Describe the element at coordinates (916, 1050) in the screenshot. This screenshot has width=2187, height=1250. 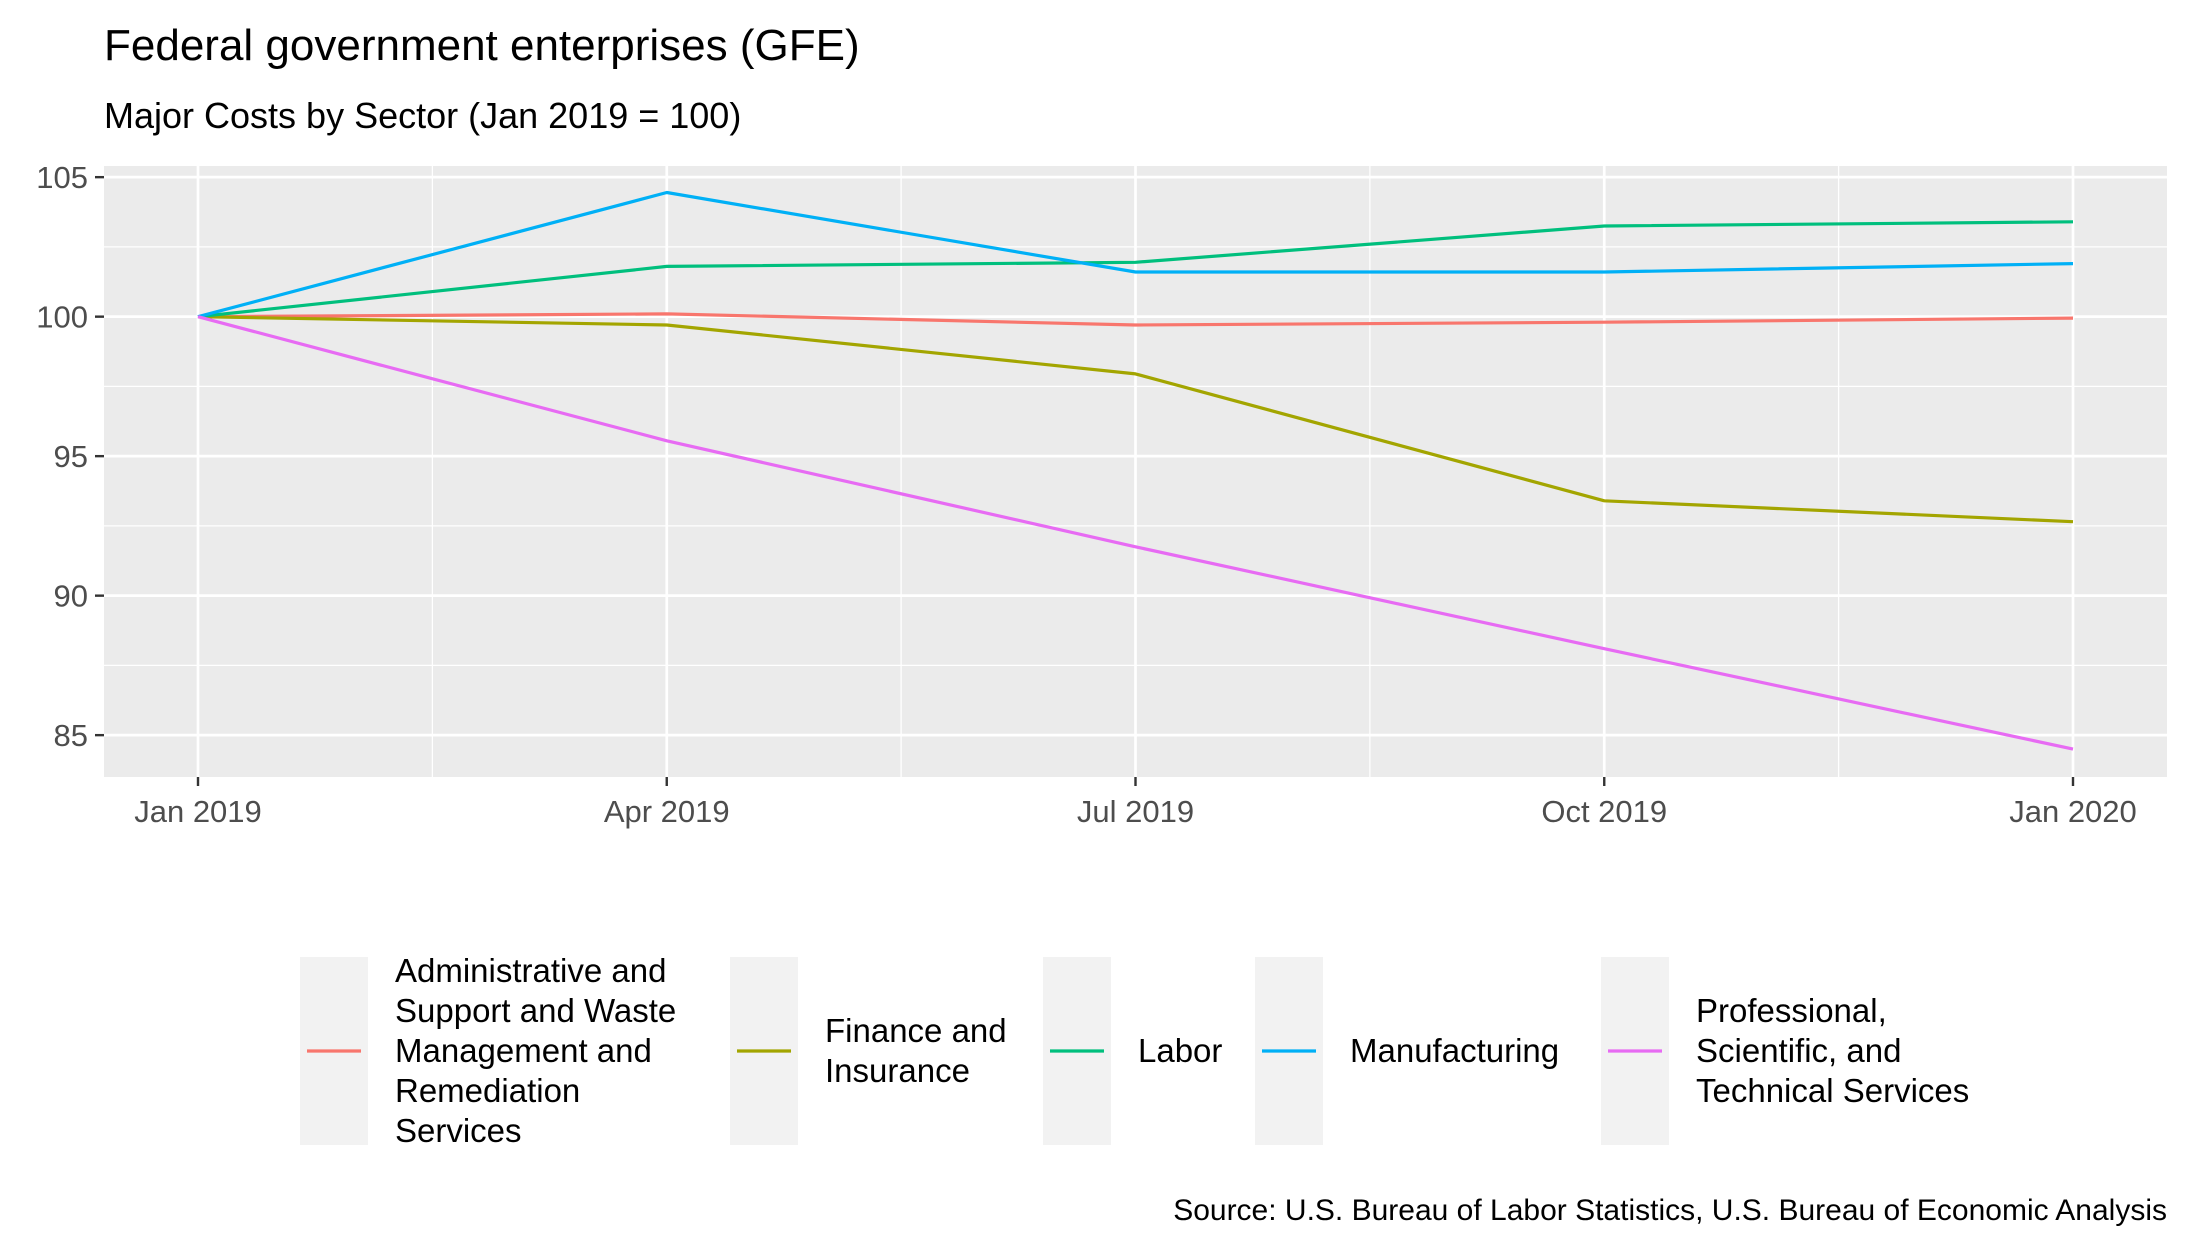
I see `legend-label: Finance and Insurance` at that location.